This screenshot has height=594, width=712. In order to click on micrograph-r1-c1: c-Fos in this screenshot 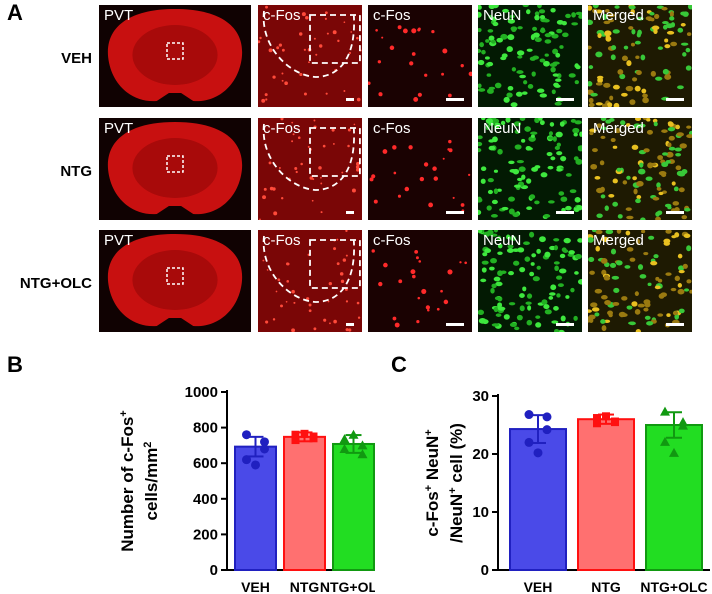, I will do `click(310, 169)`.